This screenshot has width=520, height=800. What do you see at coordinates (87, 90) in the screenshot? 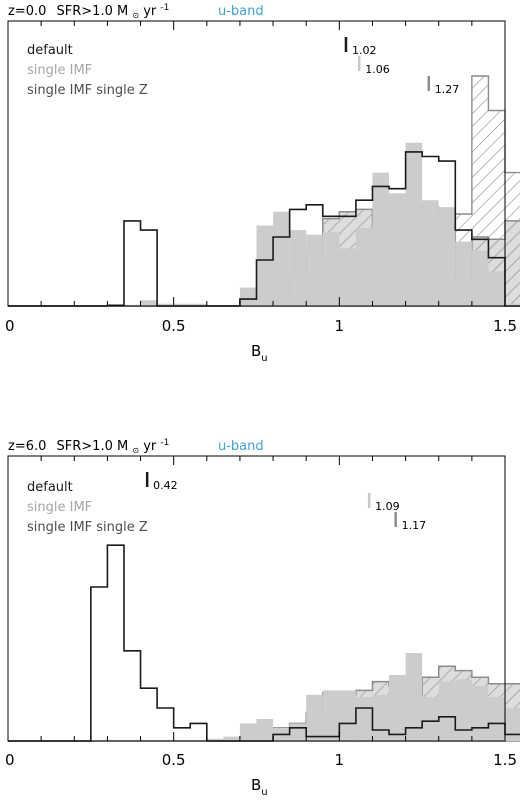
I see `panel-1-legend-single-imf-single-z: single IMF single Z` at bounding box center [87, 90].